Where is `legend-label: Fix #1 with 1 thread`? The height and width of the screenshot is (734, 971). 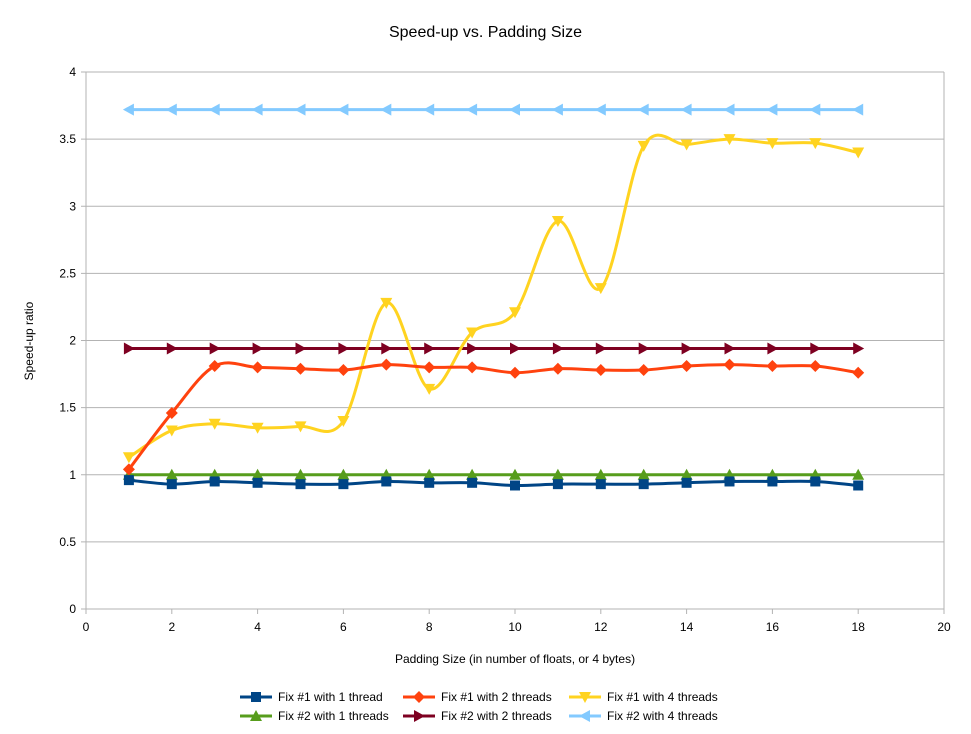
legend-label: Fix #1 with 1 thread is located at coordinates (330, 697).